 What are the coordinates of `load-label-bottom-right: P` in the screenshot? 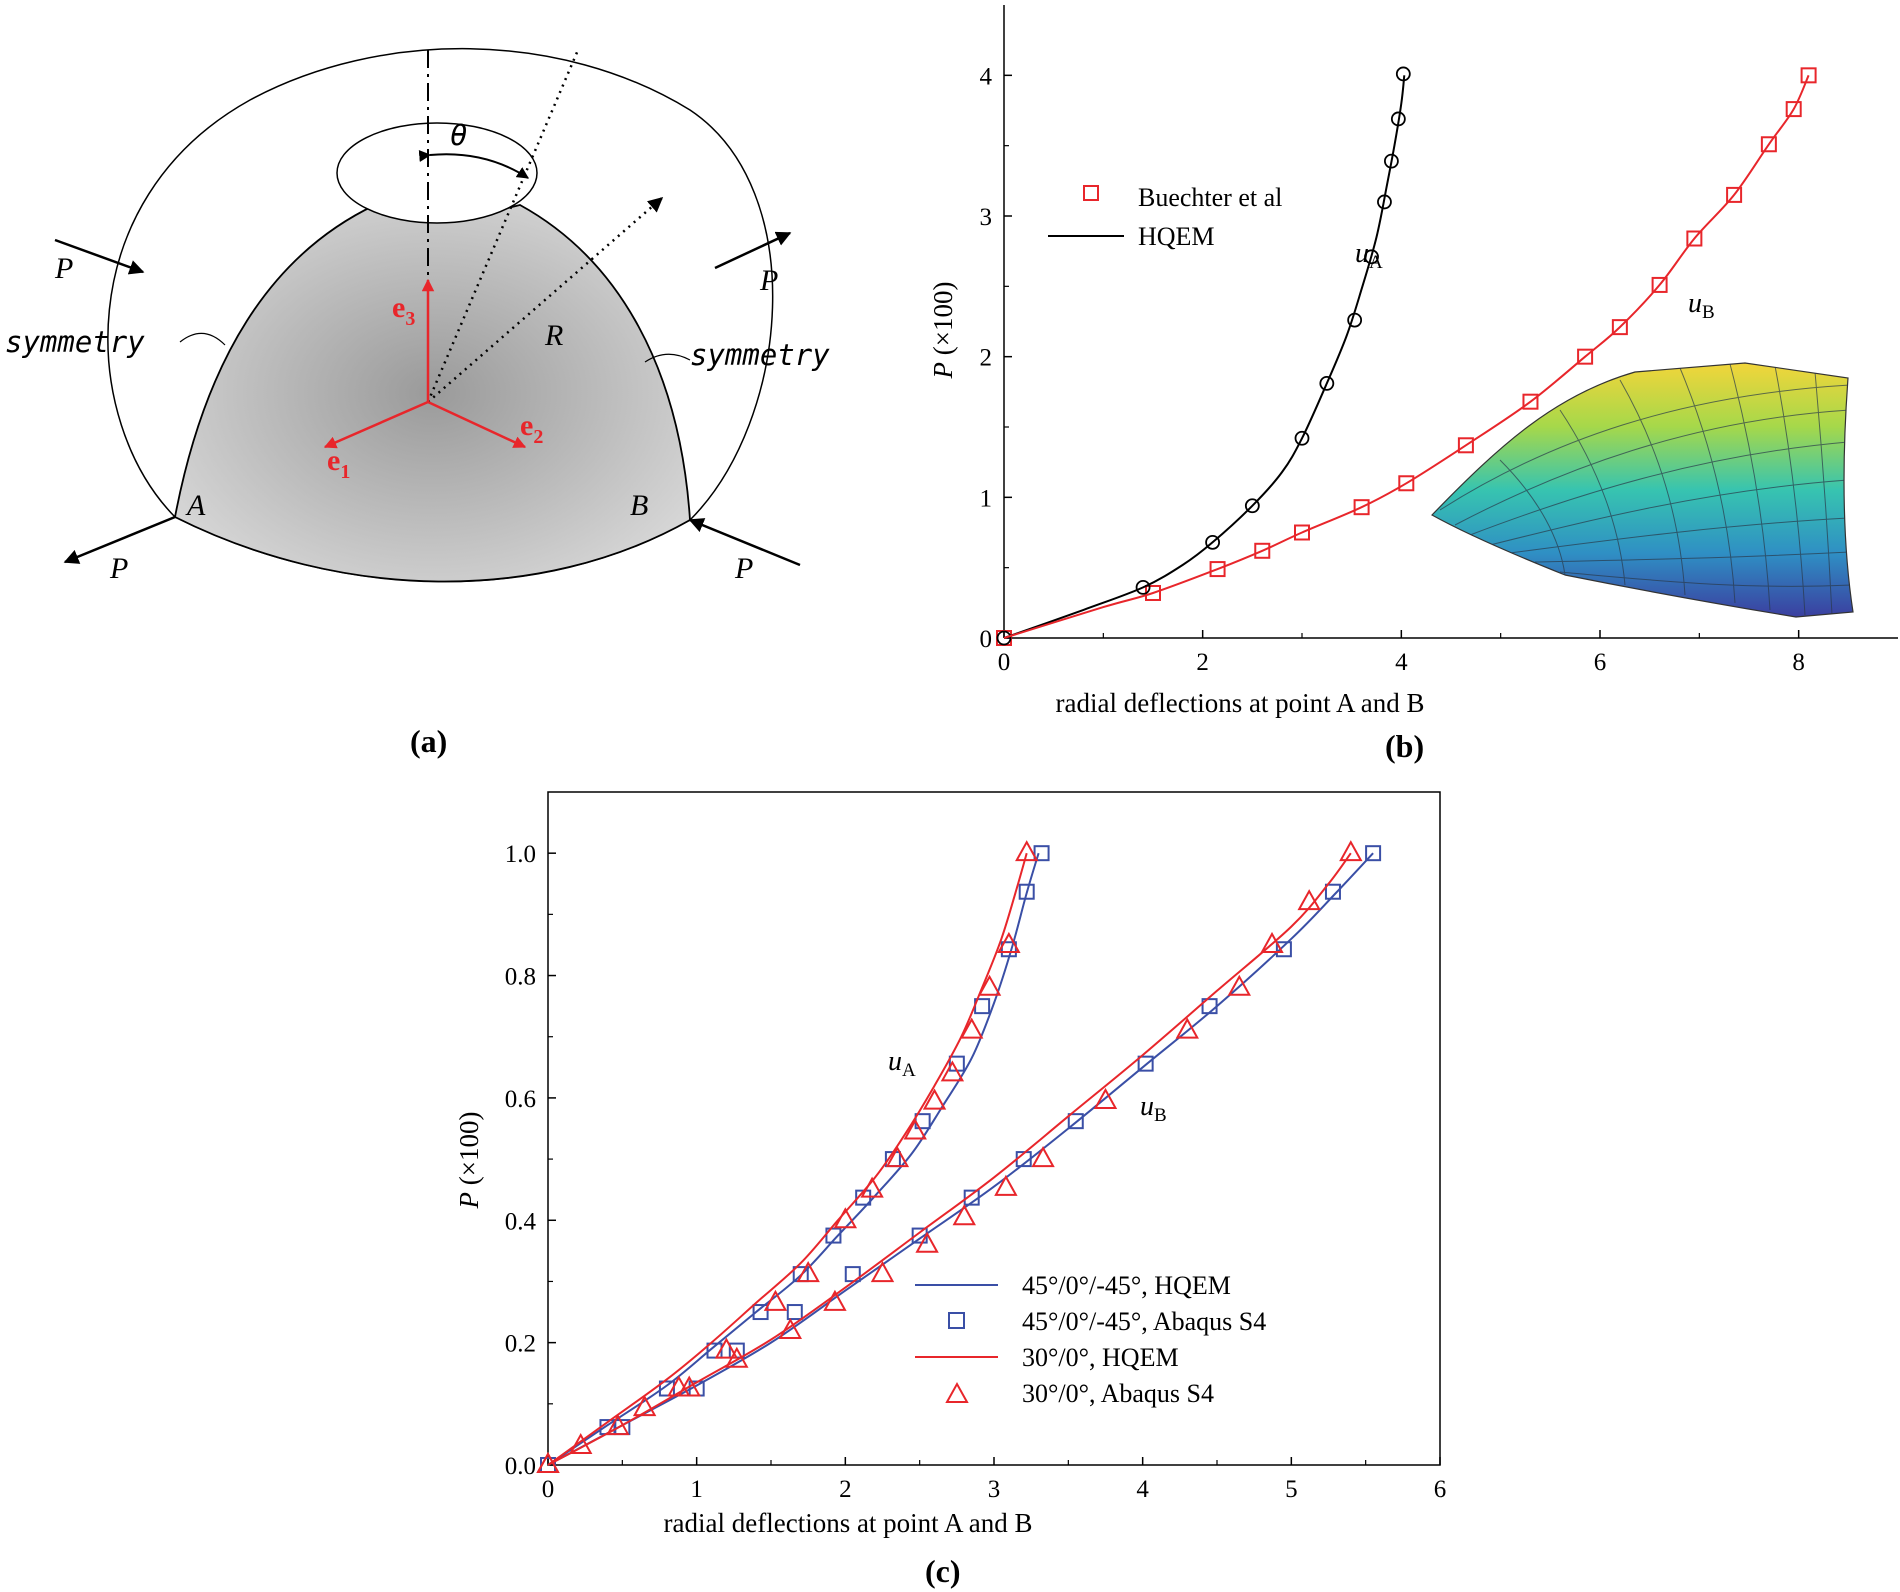 It's located at (743, 568).